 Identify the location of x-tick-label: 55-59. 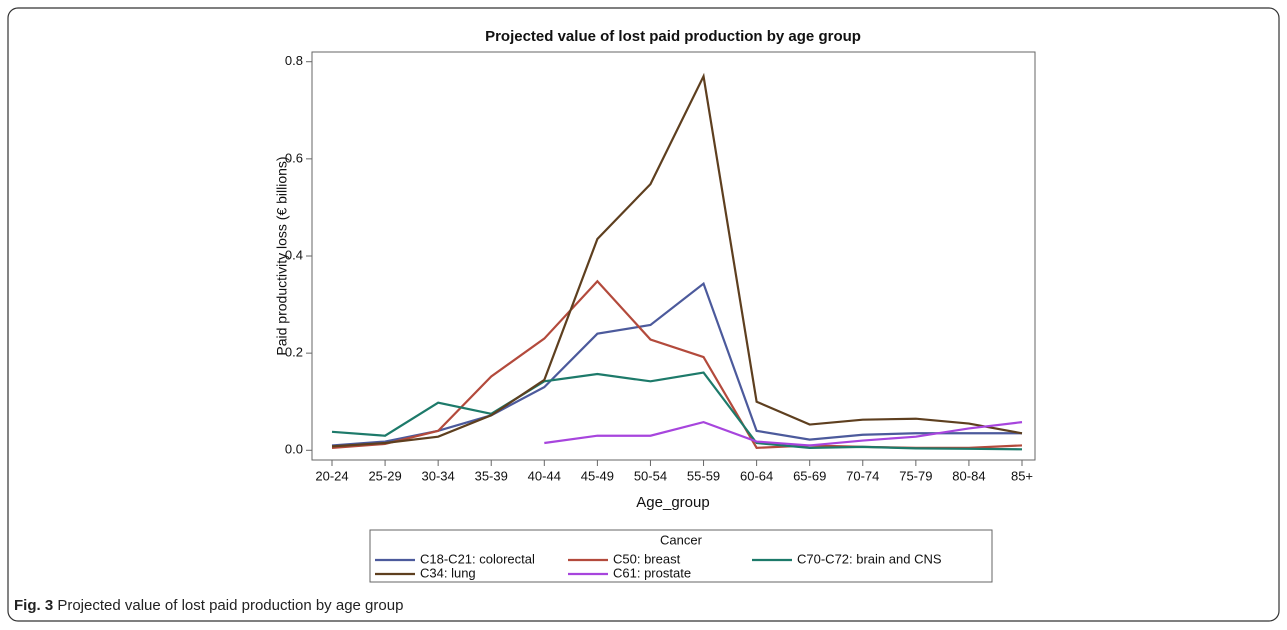
(703, 475).